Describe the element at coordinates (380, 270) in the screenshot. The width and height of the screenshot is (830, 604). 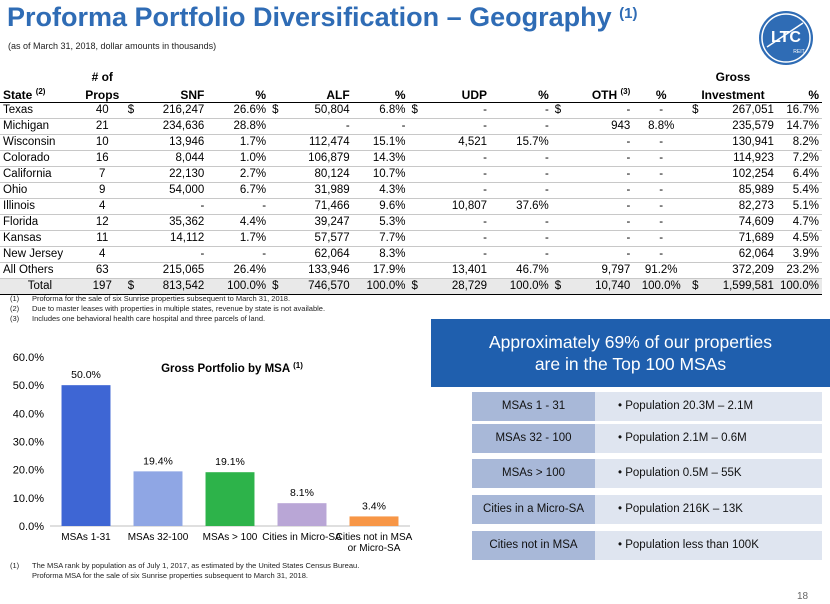
I see `table-cell-alf-pct: 17.9%` at that location.